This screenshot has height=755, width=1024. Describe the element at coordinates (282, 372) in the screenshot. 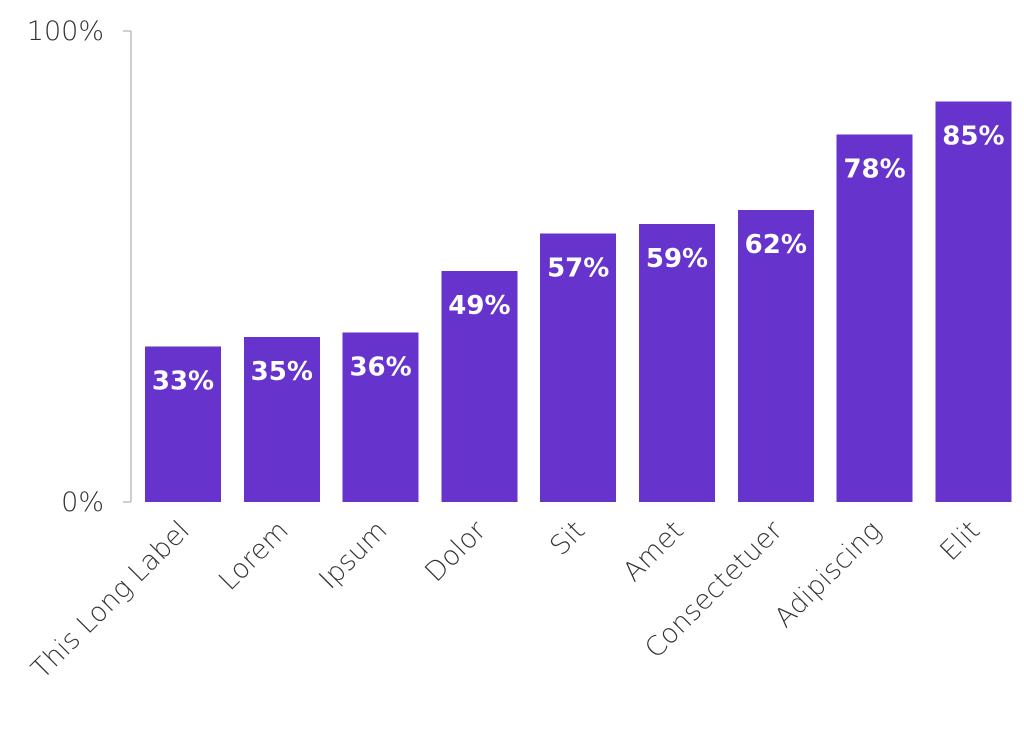

I see `data-label: 35%` at that location.